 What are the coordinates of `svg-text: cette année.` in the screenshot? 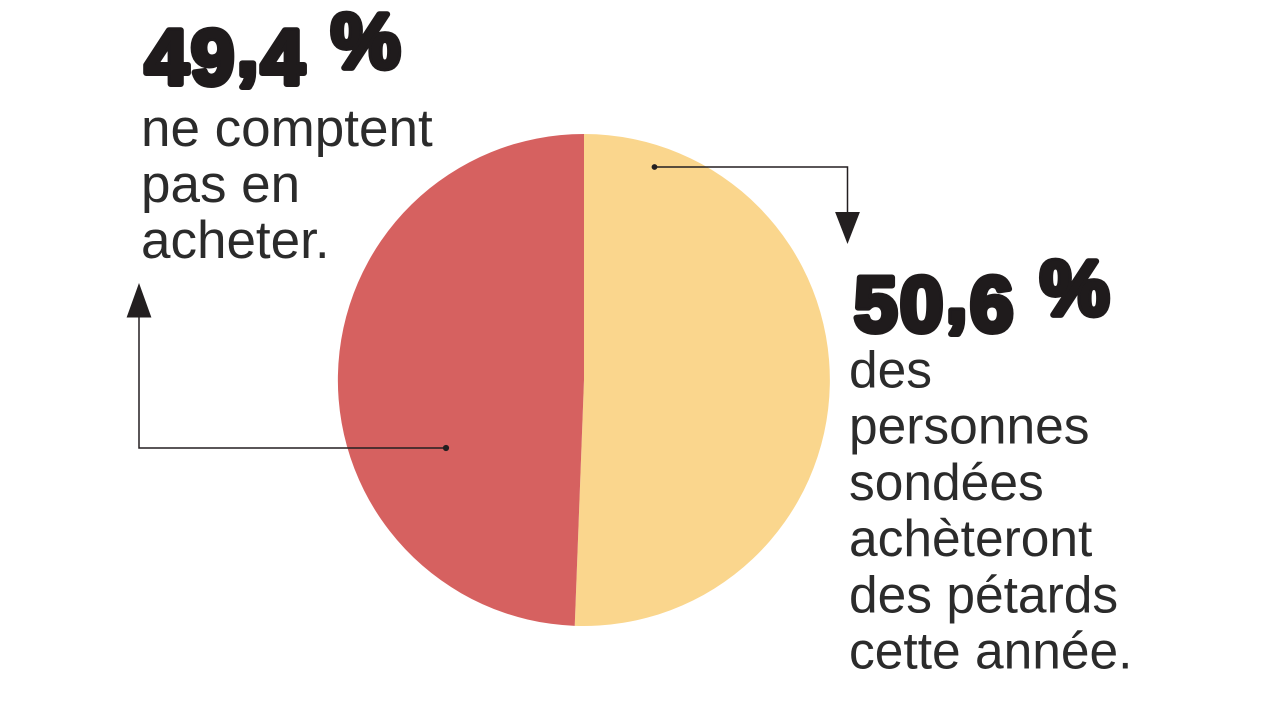 It's located at (990, 651).